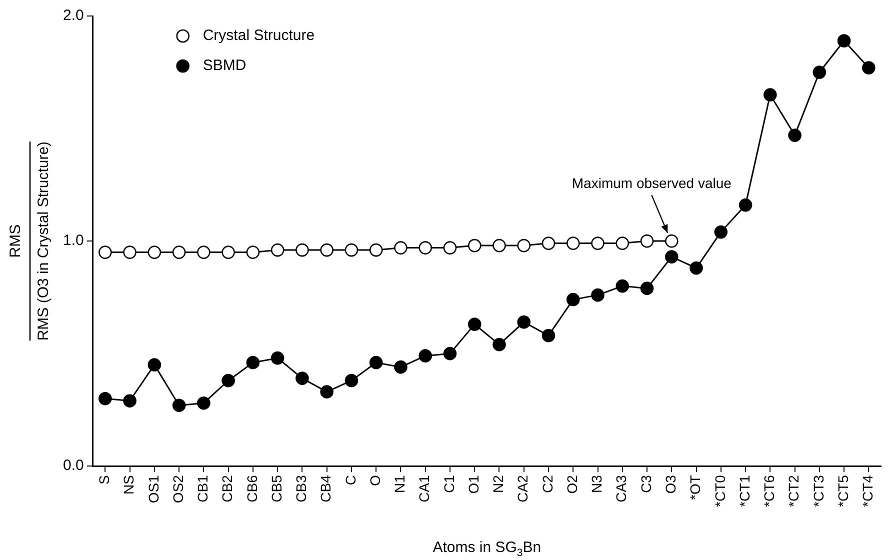 The image size is (889, 560). Describe the element at coordinates (621, 488) in the screenshot. I see `x-tick-label: CA3` at that location.